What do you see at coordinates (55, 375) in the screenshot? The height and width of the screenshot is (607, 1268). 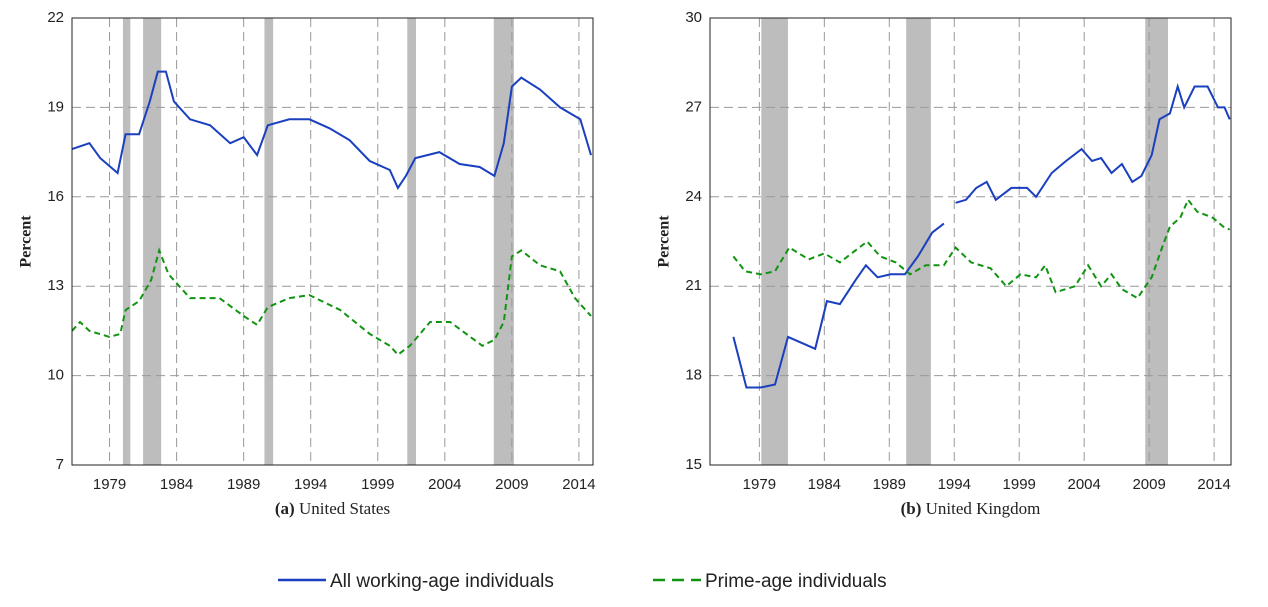 I see `y-tick-label: 10` at bounding box center [55, 375].